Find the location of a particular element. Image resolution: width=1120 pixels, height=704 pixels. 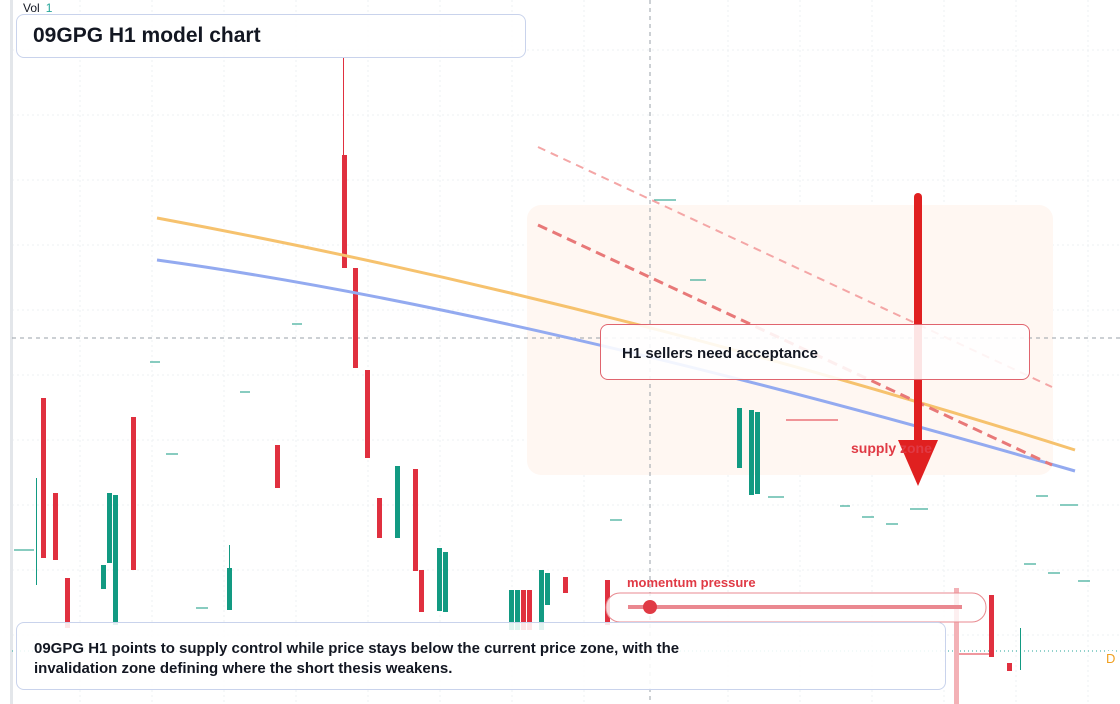

left-edge is located at coordinates (11, 352).